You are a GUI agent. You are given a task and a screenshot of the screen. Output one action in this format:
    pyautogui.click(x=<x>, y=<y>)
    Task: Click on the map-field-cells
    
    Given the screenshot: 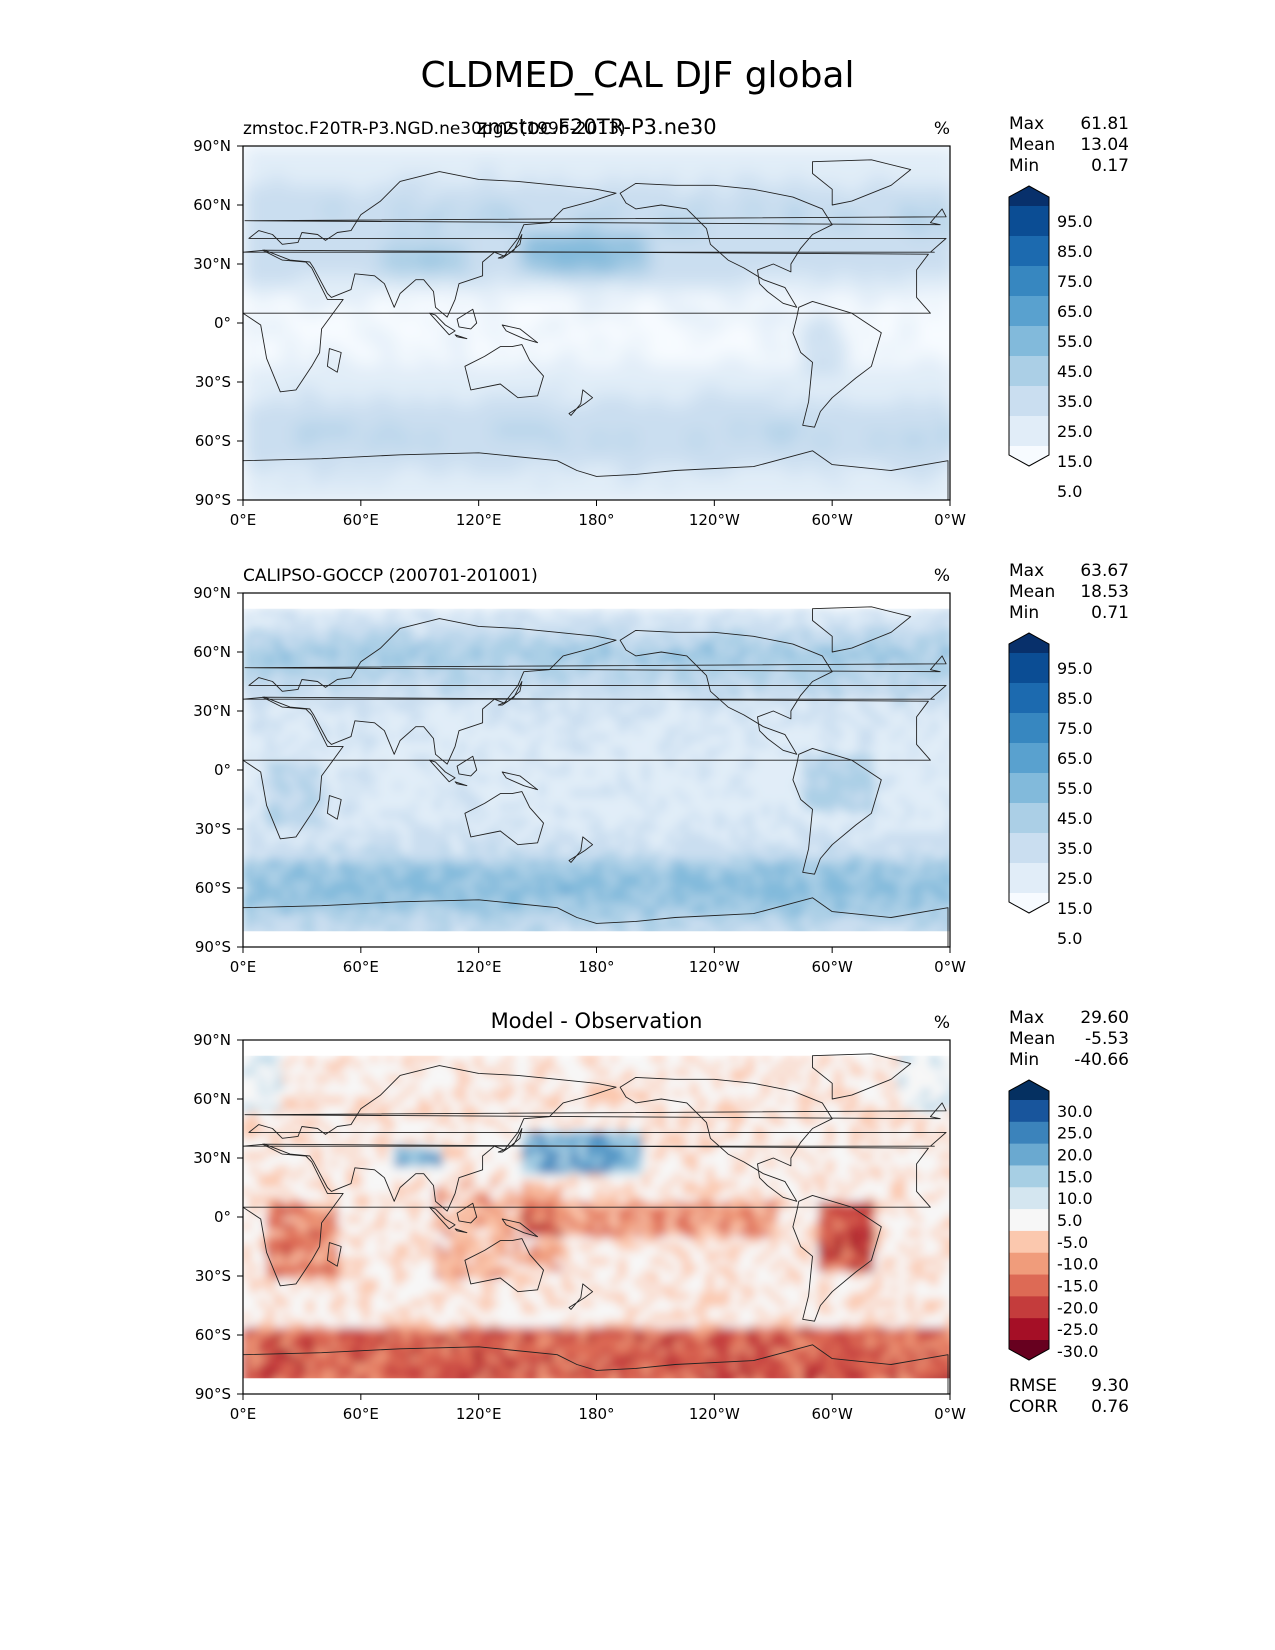 What is the action you would take?
    pyautogui.click(x=596, y=1220)
    